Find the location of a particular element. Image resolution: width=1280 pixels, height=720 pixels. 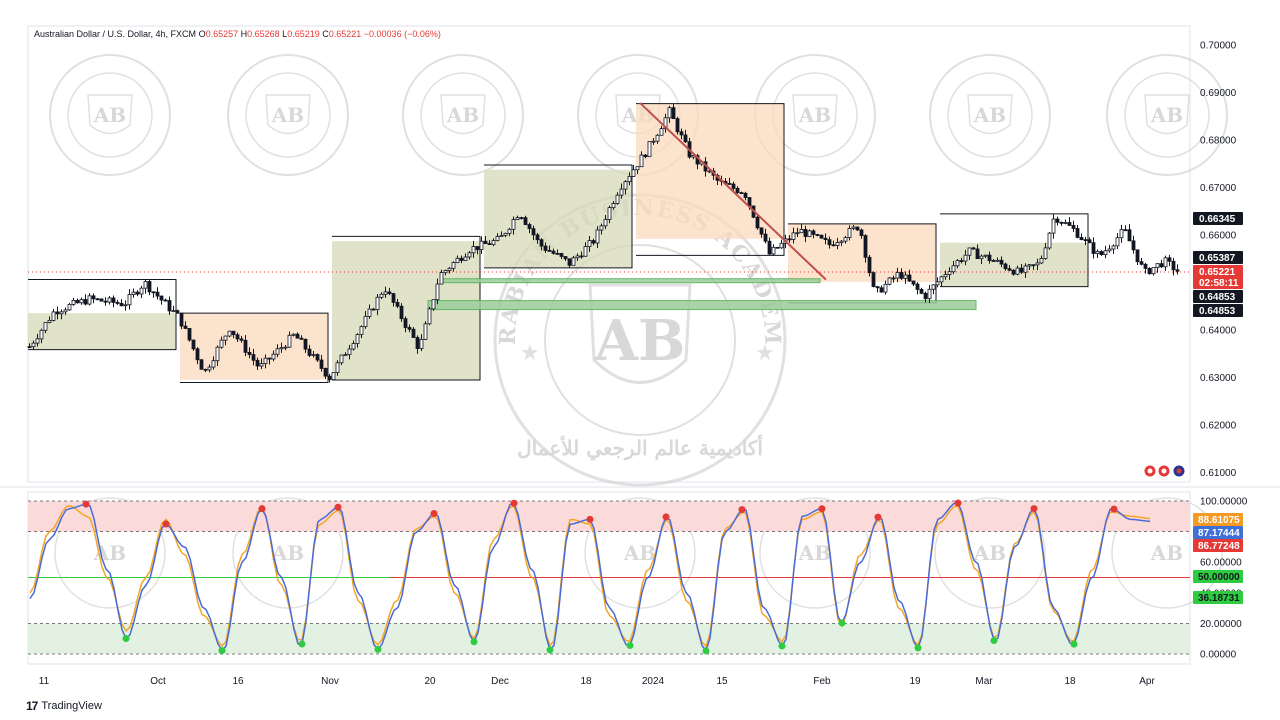

price-tag is located at coordinates (1218, 257).